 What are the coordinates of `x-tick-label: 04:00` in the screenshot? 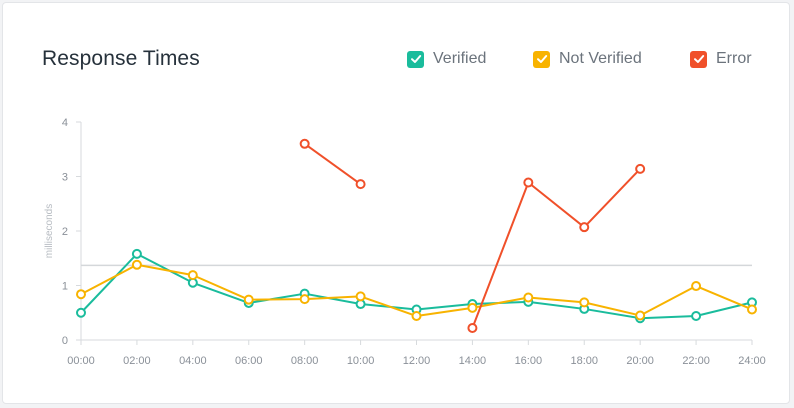 It's located at (193, 361).